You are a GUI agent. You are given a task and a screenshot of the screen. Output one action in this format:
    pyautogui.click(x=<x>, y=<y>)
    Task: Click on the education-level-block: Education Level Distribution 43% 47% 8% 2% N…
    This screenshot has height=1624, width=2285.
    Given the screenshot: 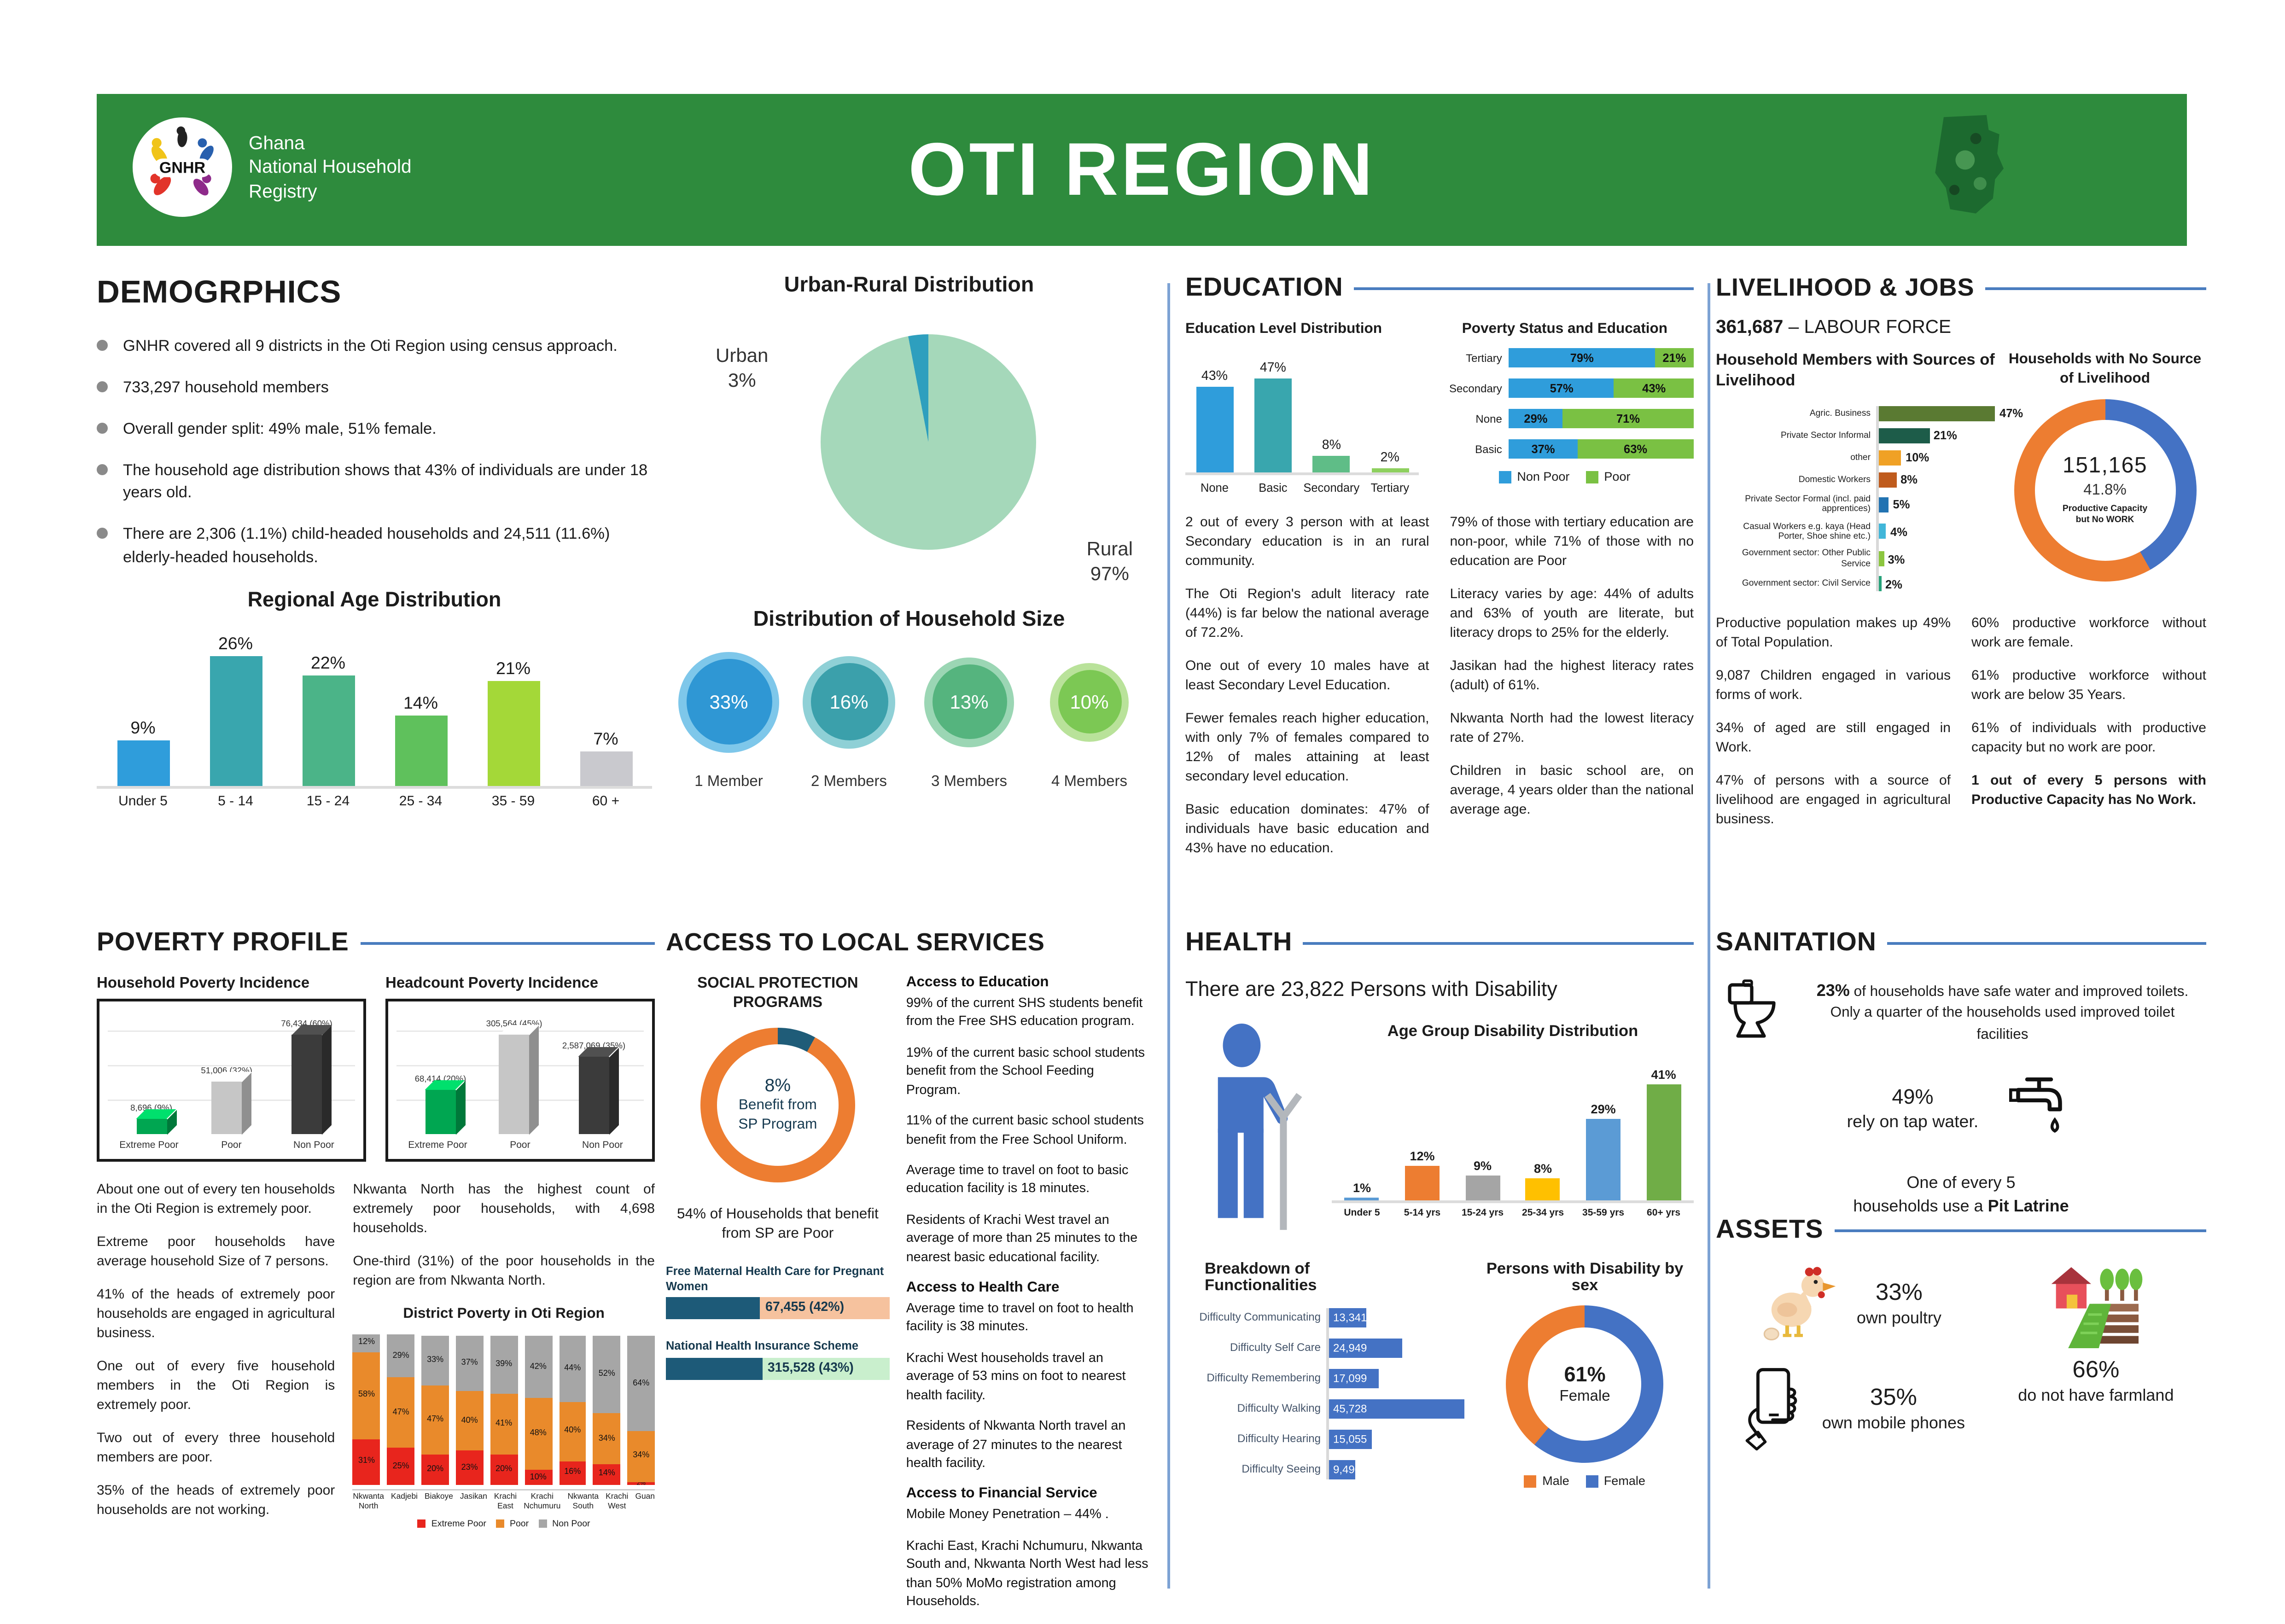 What is the action you would take?
    pyautogui.click(x=1302, y=408)
    